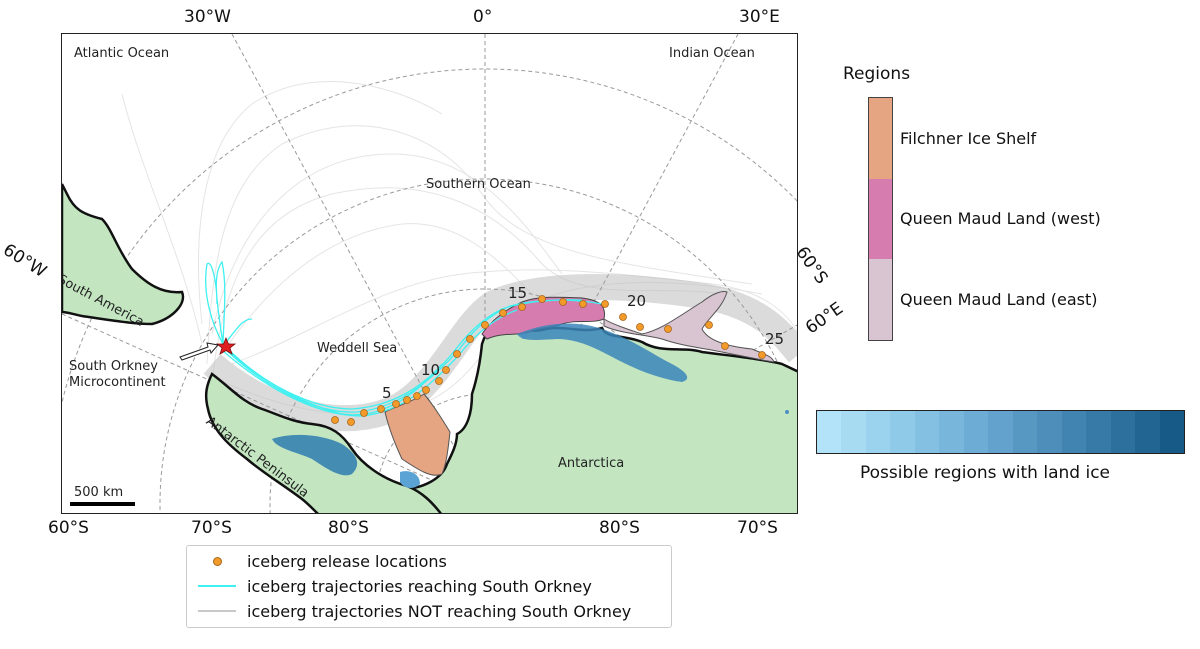  Describe the element at coordinates (985, 473) in the screenshot. I see `land-ice-colorbar-label: Possible regions with land ice` at that location.